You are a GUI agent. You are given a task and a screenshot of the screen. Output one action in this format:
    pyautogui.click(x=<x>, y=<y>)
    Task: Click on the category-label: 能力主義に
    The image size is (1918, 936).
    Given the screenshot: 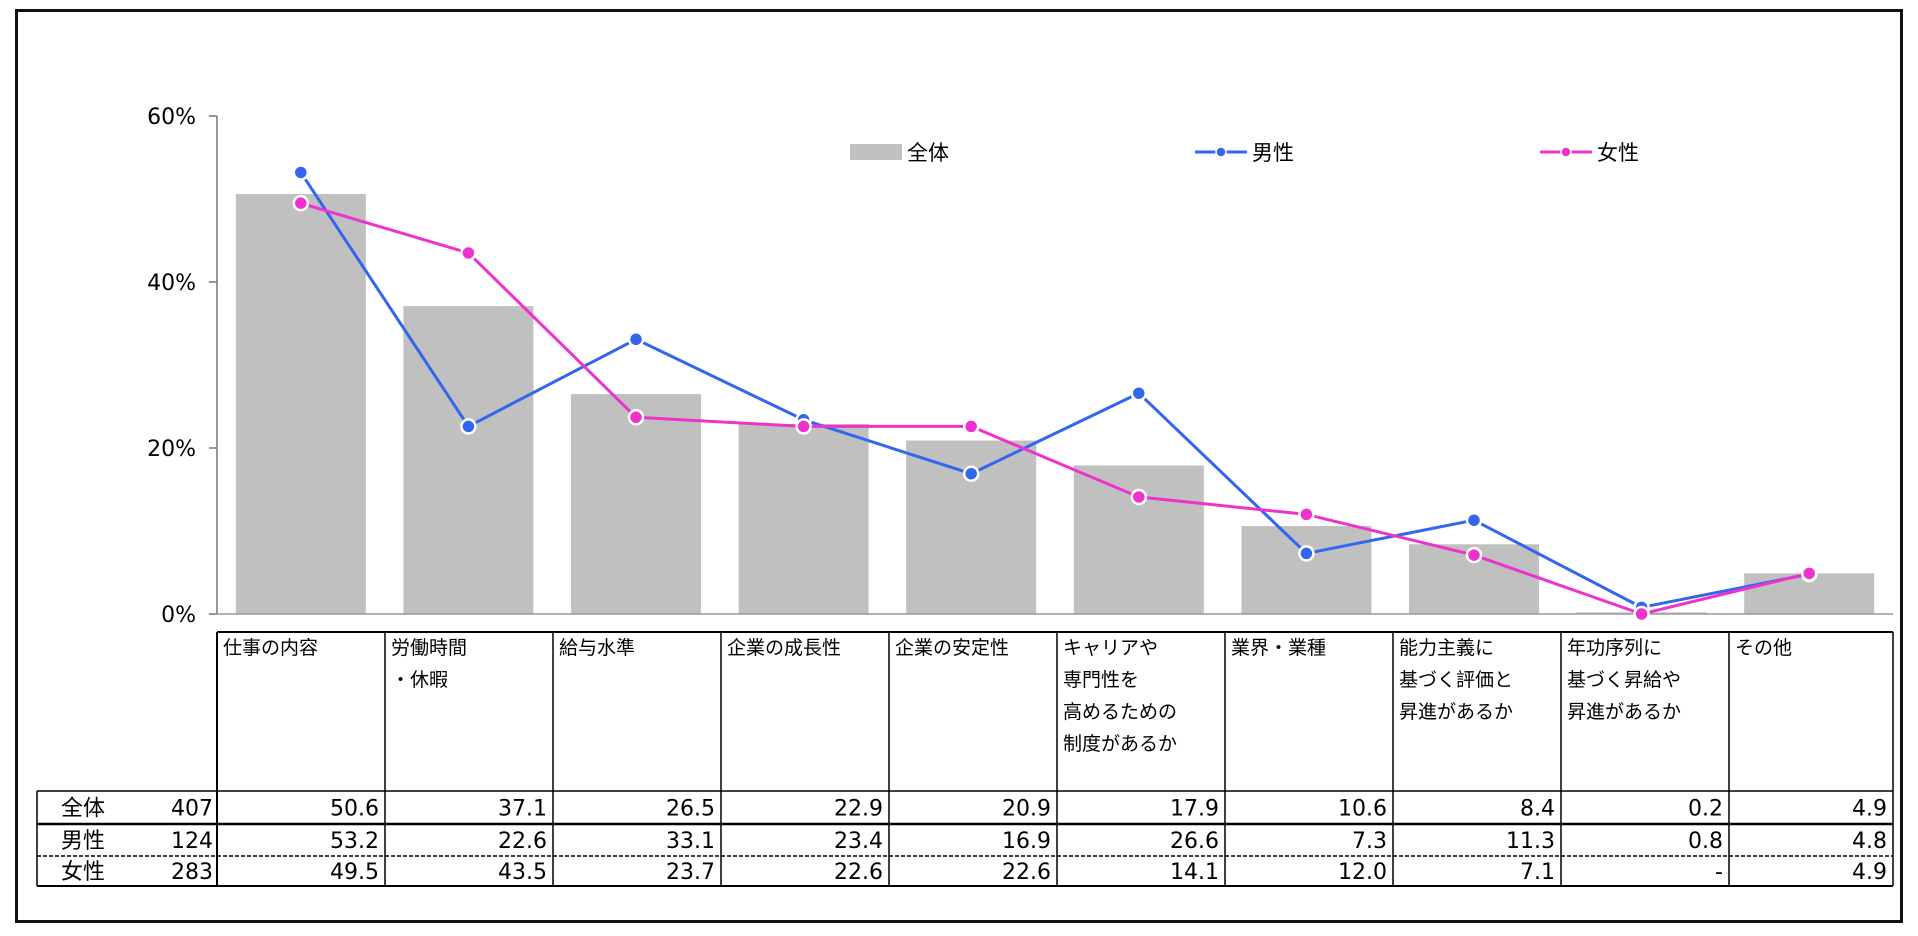 What is the action you would take?
    pyautogui.click(x=1446, y=648)
    